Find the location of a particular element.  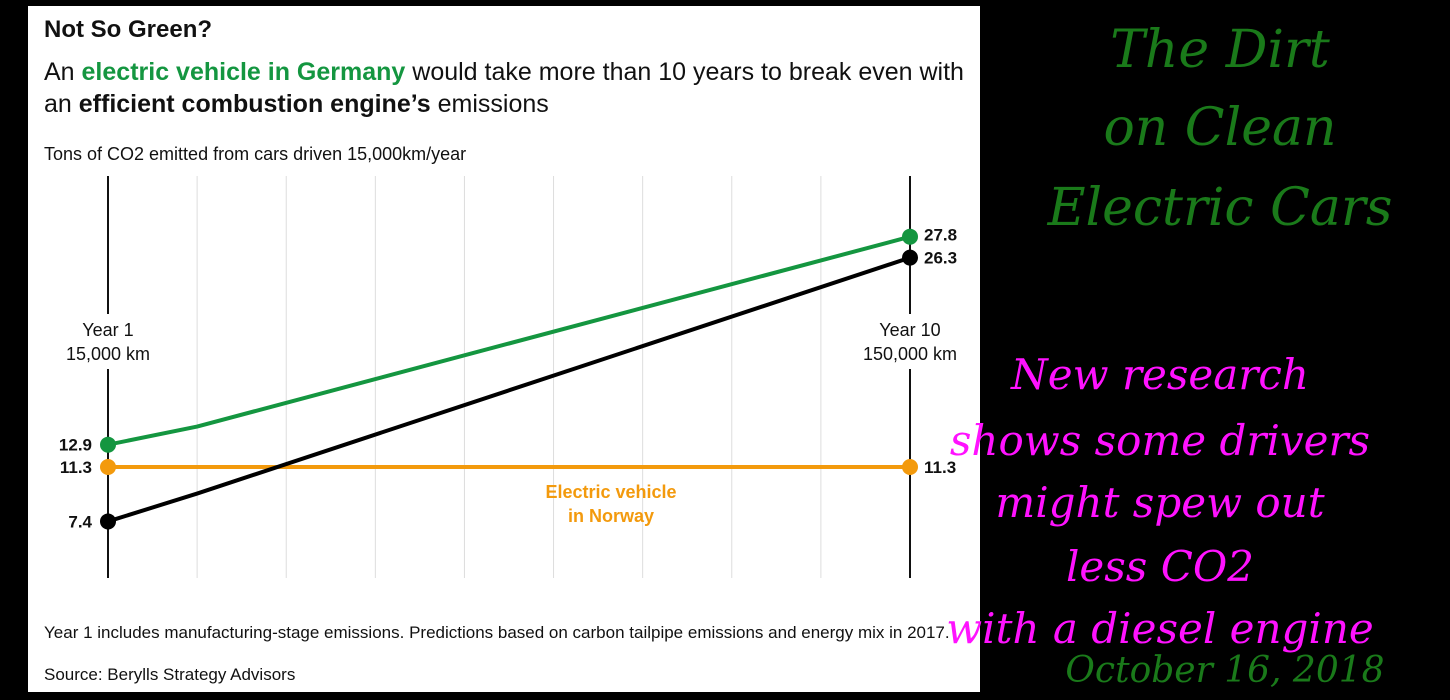

point-end-combustion is located at coordinates (910, 257).